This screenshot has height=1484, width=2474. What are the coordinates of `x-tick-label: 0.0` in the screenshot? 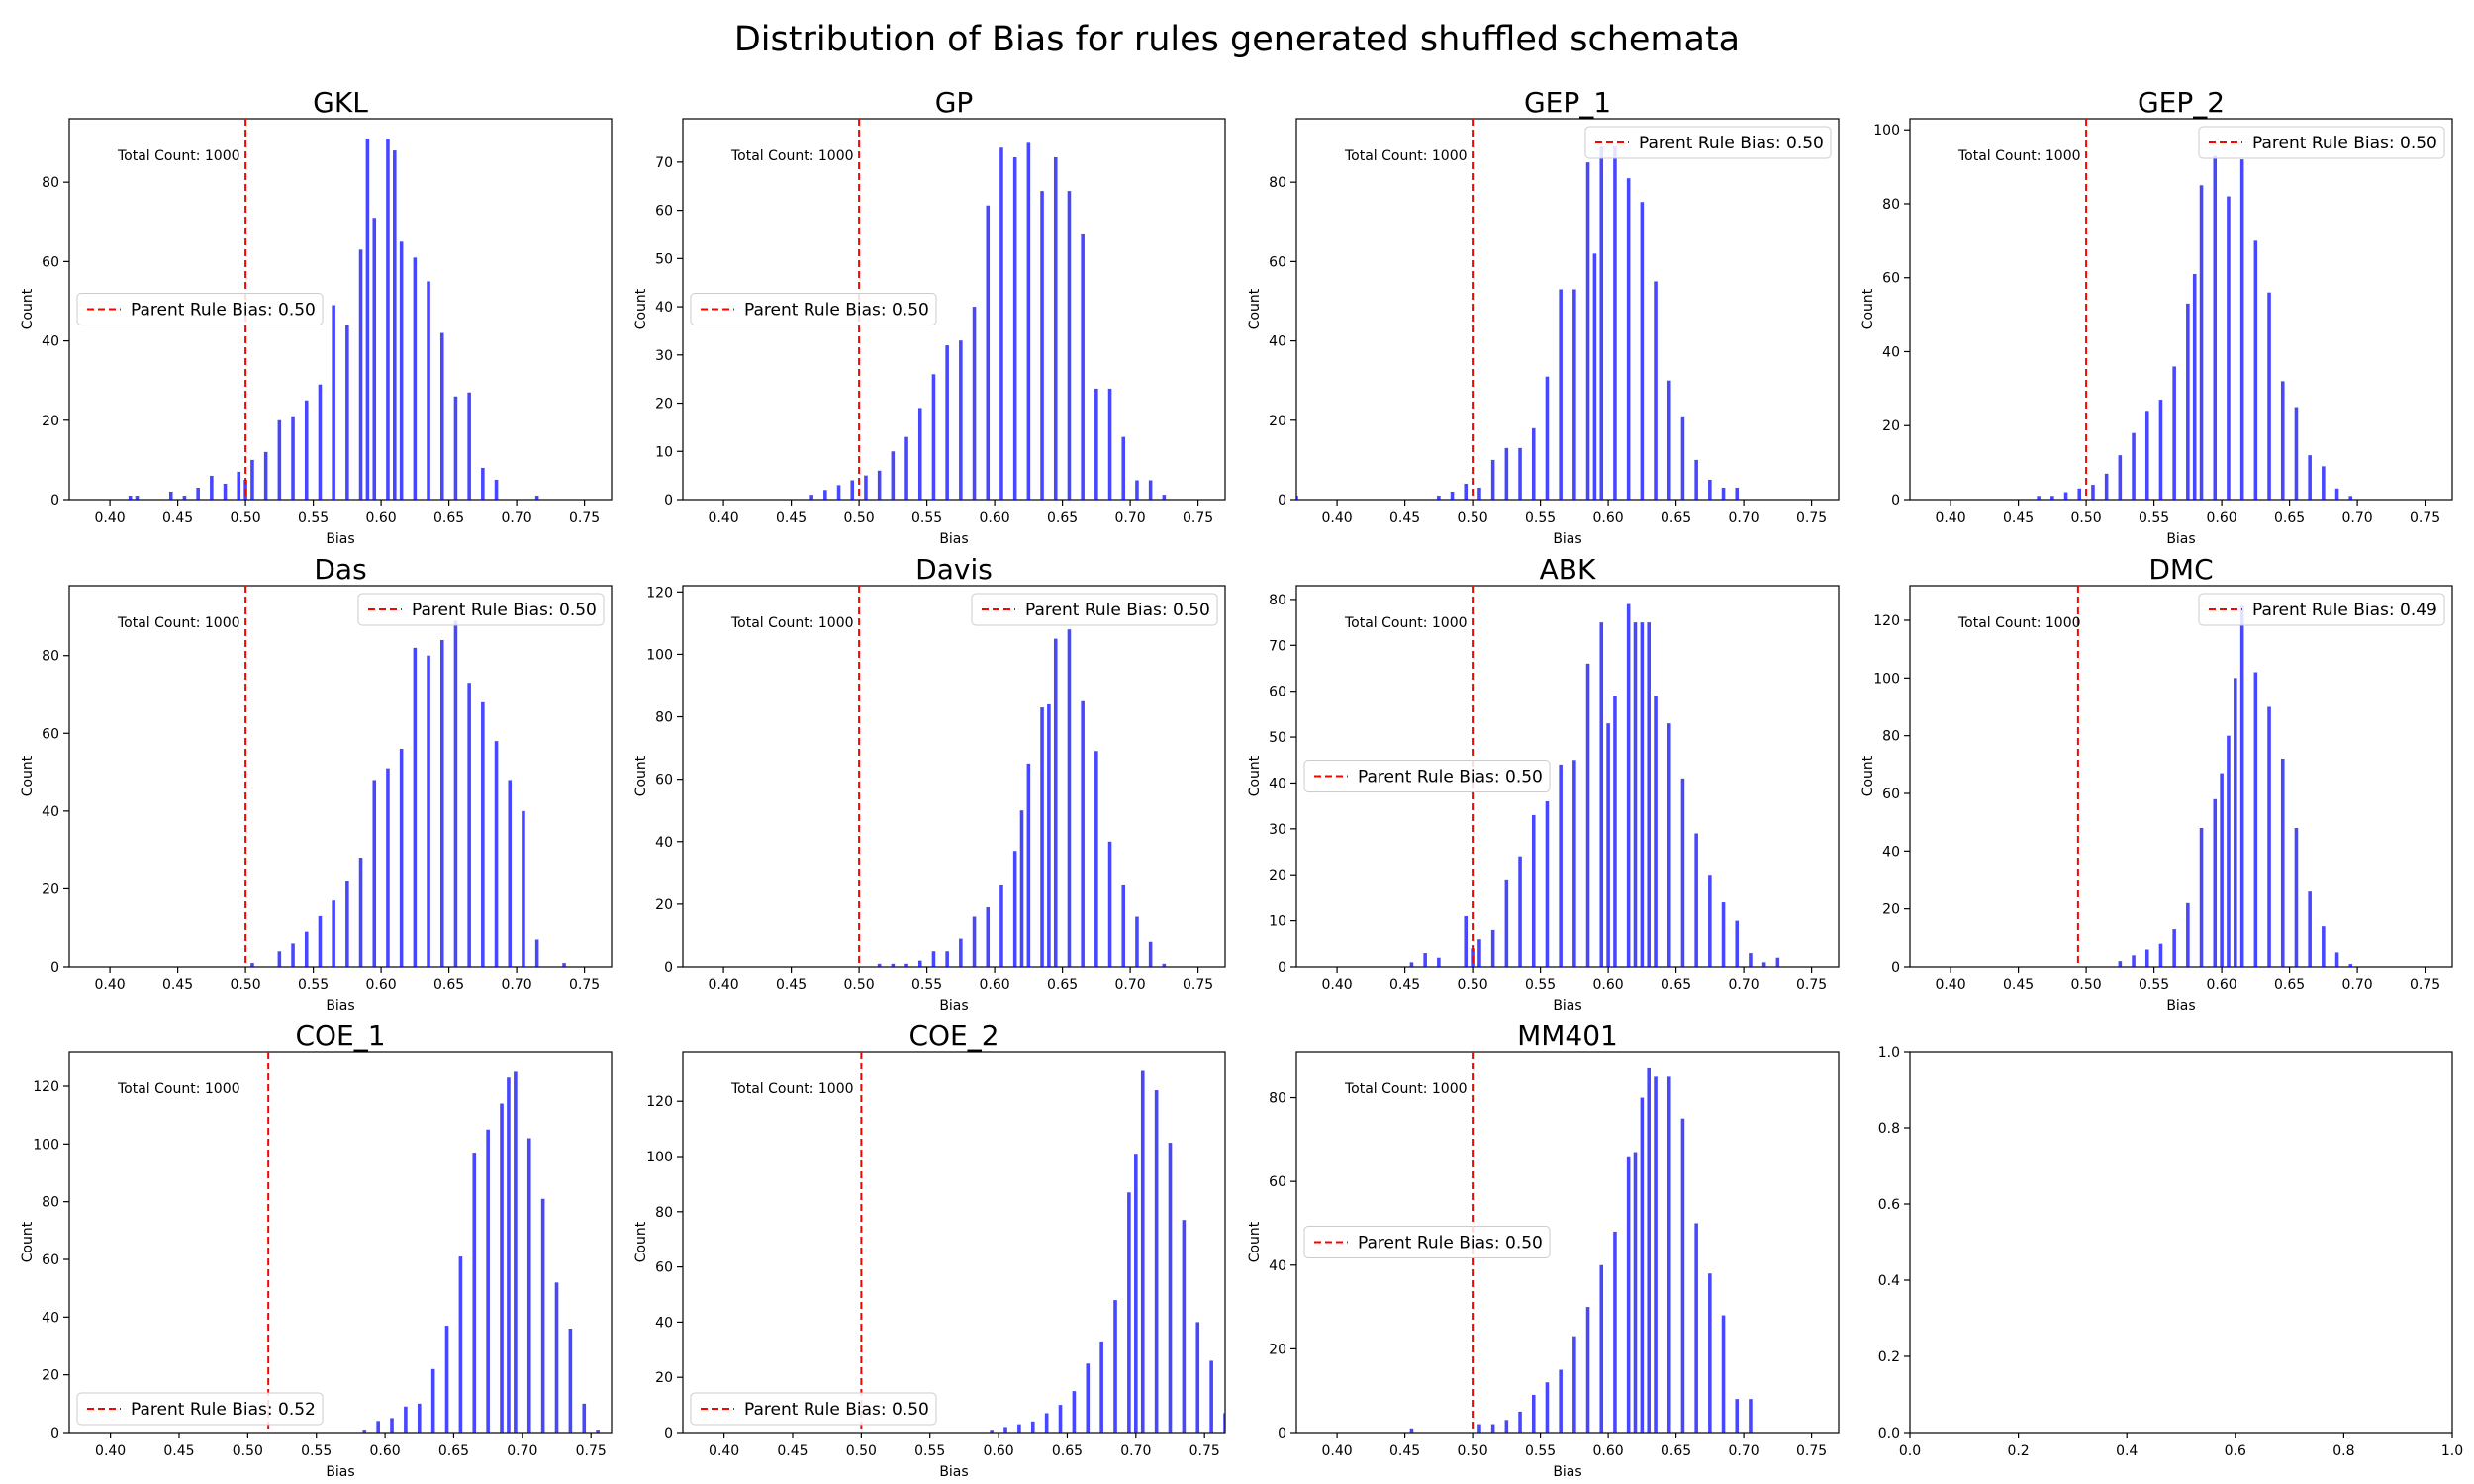 It's located at (1910, 1451).